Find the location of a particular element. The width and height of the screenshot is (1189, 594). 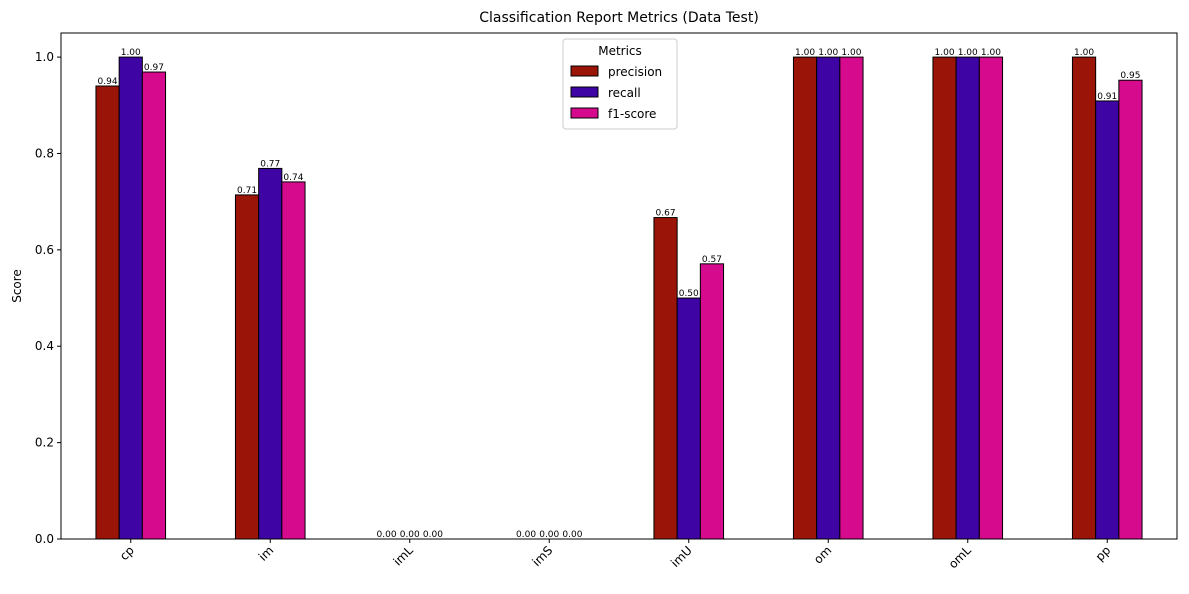

y-tick-label: 0.6 is located at coordinates (44, 250).